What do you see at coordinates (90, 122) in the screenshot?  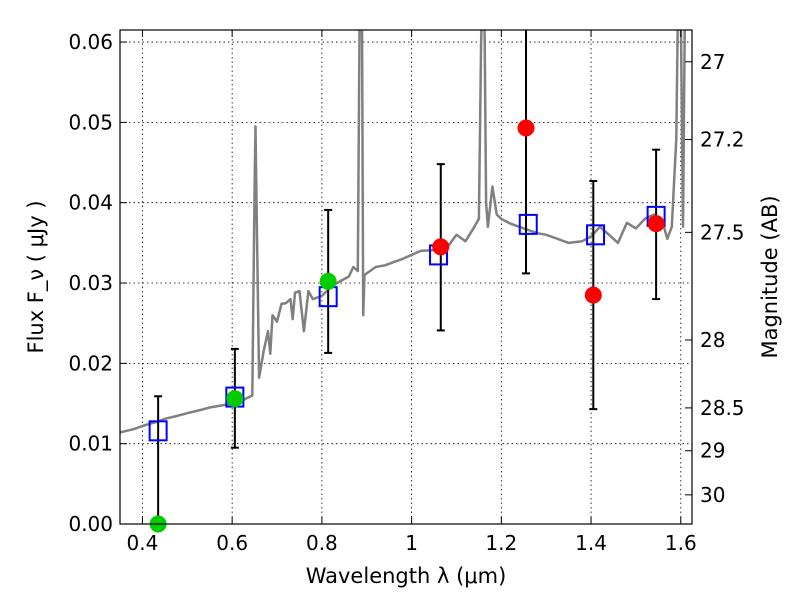 I see `y-tick-label: 0.05` at bounding box center [90, 122].